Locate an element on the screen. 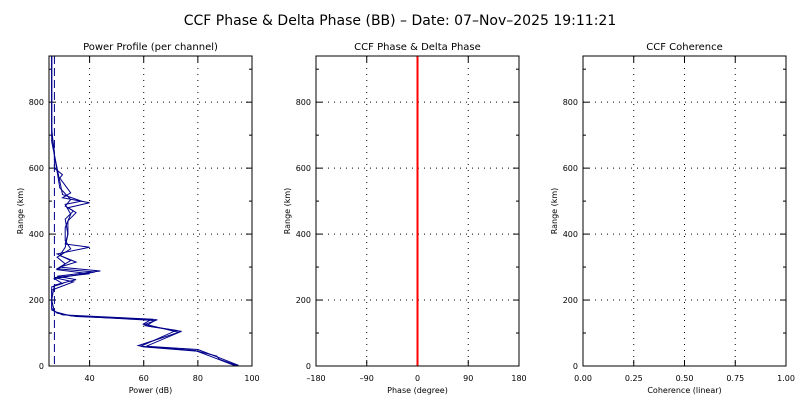 The width and height of the screenshot is (800, 400). x-tick-label: 0.00 is located at coordinates (583, 378).